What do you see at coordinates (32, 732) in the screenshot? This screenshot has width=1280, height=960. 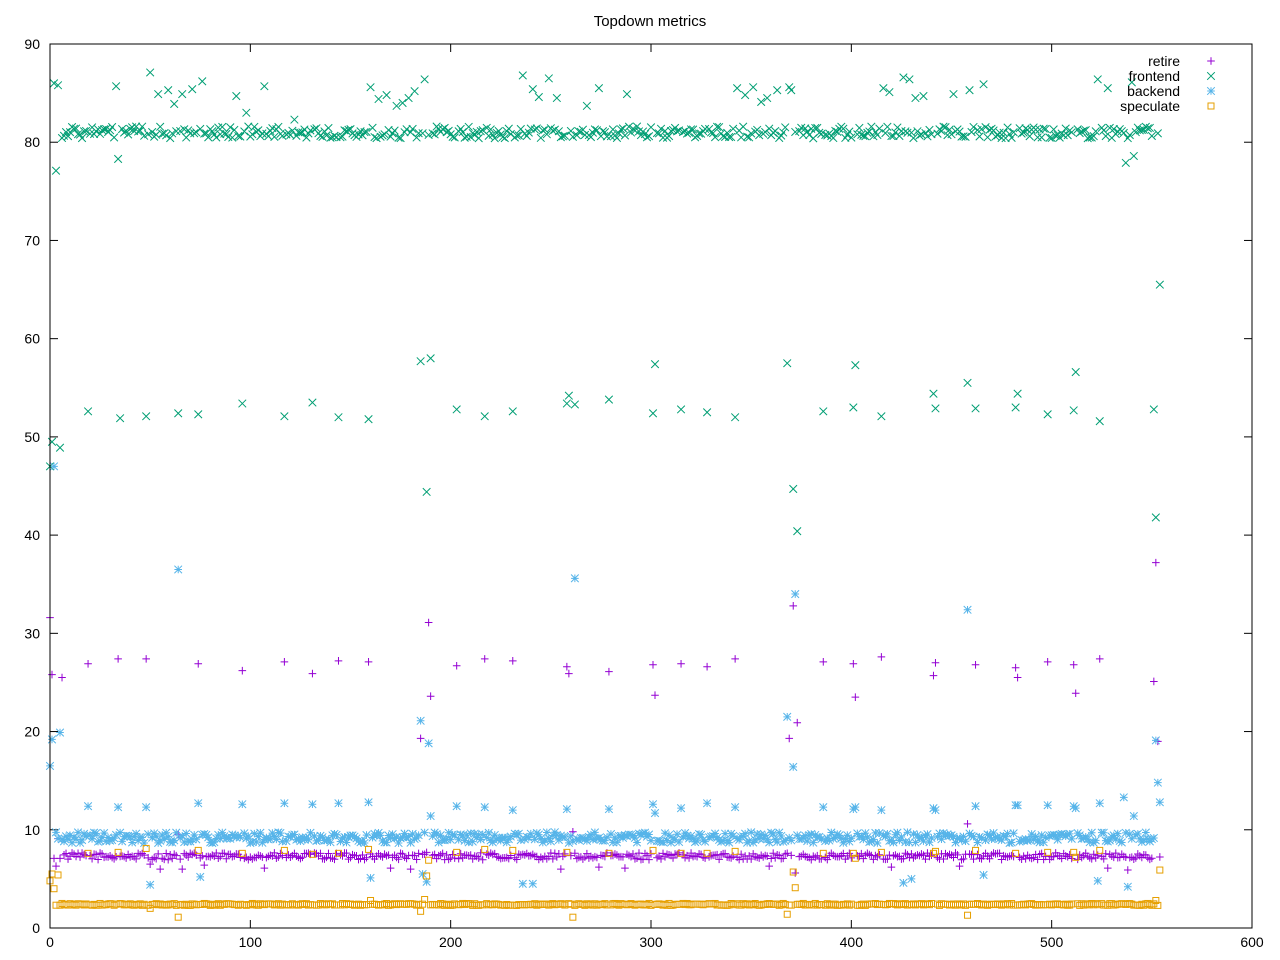 I see `y-tick-label: 20` at bounding box center [32, 732].